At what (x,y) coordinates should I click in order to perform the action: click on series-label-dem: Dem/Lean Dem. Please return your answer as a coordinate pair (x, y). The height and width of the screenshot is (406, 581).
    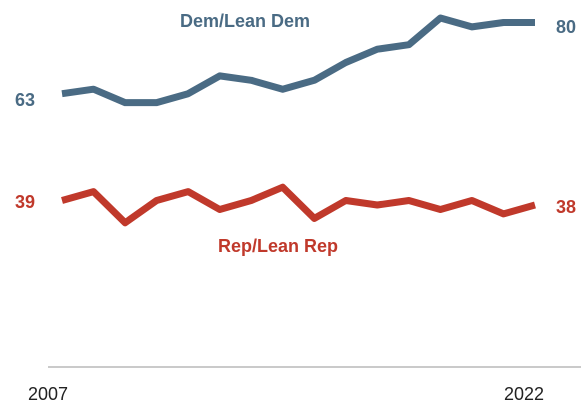
    Looking at the image, I should click on (245, 21).